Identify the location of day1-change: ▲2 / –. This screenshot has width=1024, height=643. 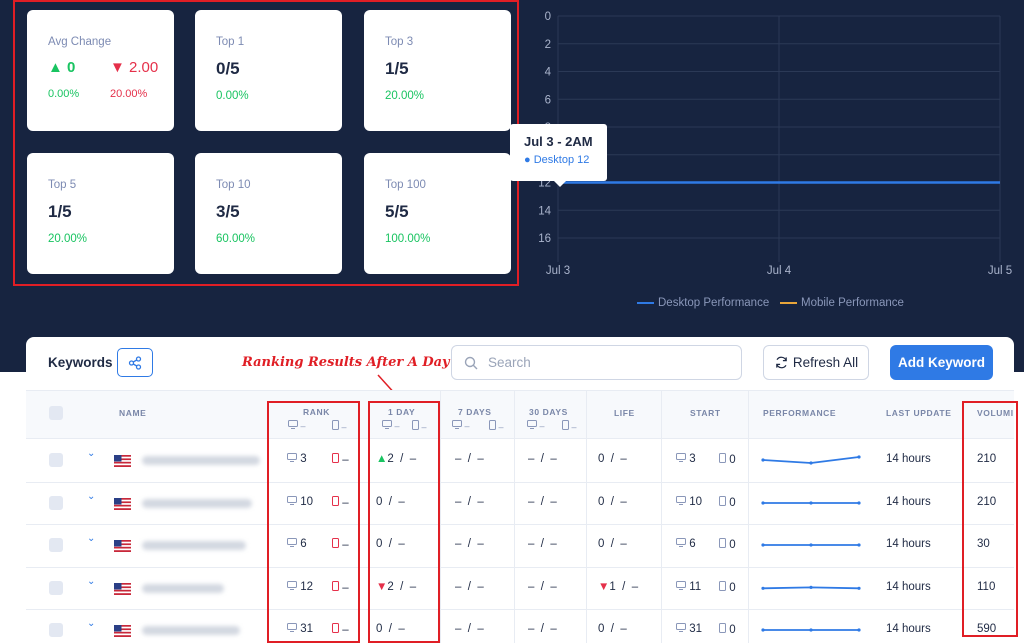
(396, 459).